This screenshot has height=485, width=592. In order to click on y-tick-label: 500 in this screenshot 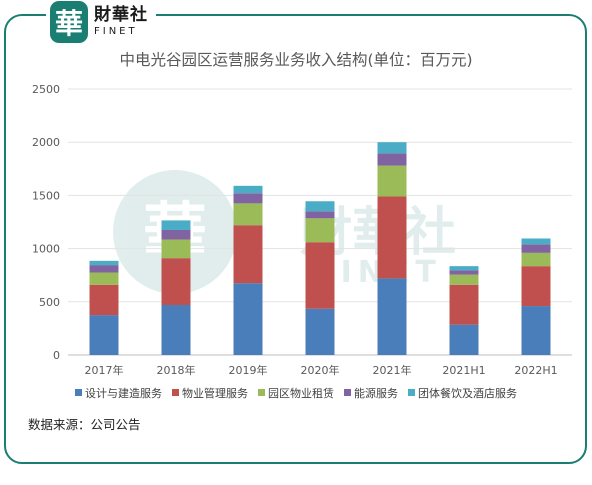, I will do `click(49, 302)`.